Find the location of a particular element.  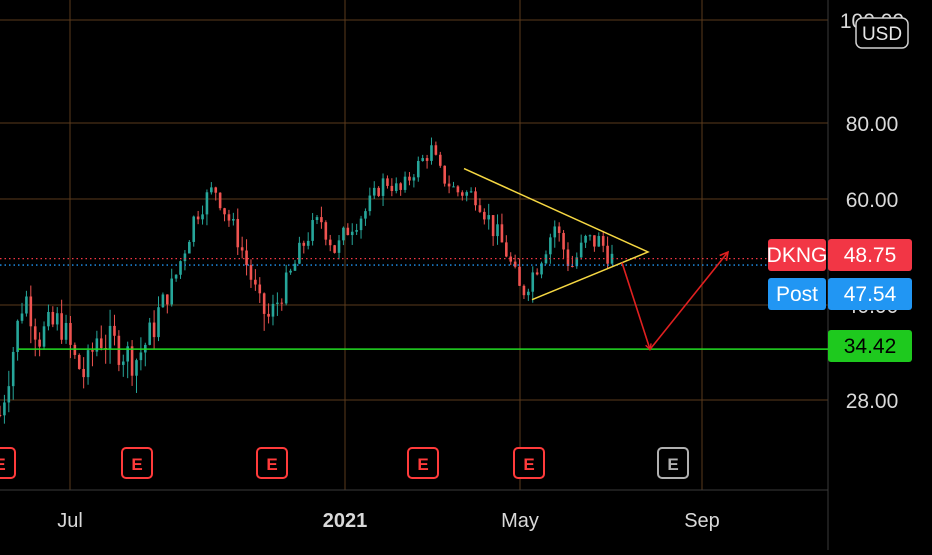

currency-label: USD is located at coordinates (882, 34).